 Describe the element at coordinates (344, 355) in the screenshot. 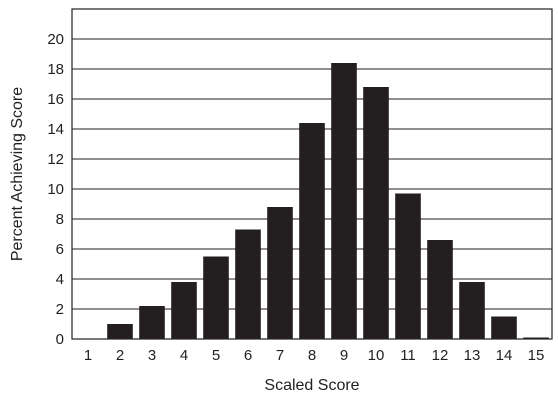

I see `x-tick-label: 9` at that location.